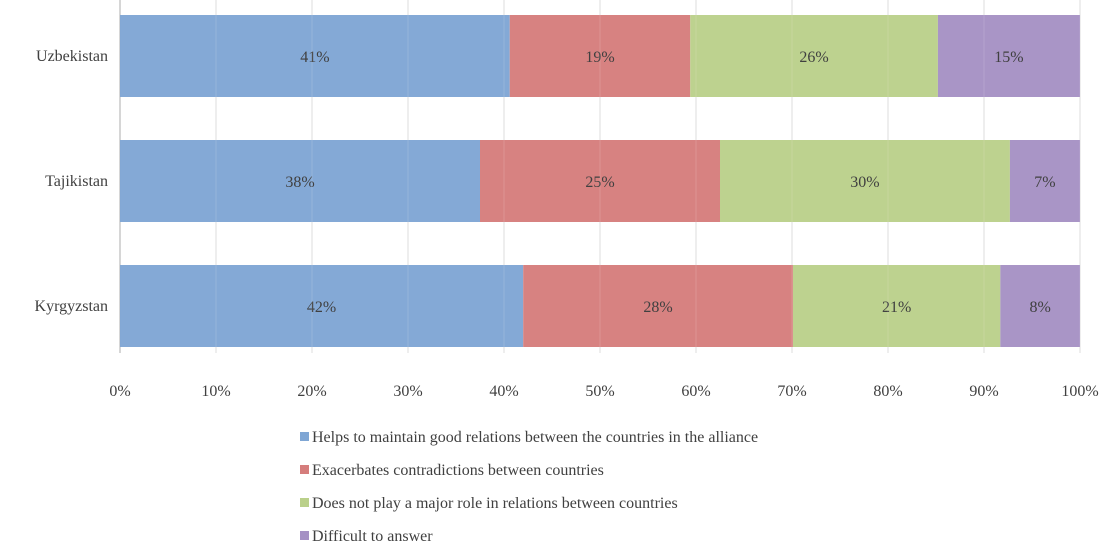 The height and width of the screenshot is (550, 1117). What do you see at coordinates (71, 306) in the screenshot?
I see `category-label: Kyrgyzstan` at bounding box center [71, 306].